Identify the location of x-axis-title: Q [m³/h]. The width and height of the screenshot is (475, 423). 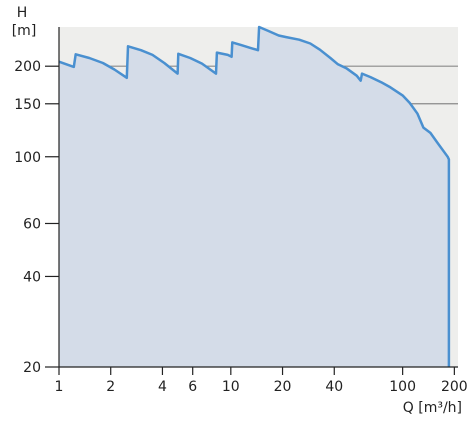
(432, 408).